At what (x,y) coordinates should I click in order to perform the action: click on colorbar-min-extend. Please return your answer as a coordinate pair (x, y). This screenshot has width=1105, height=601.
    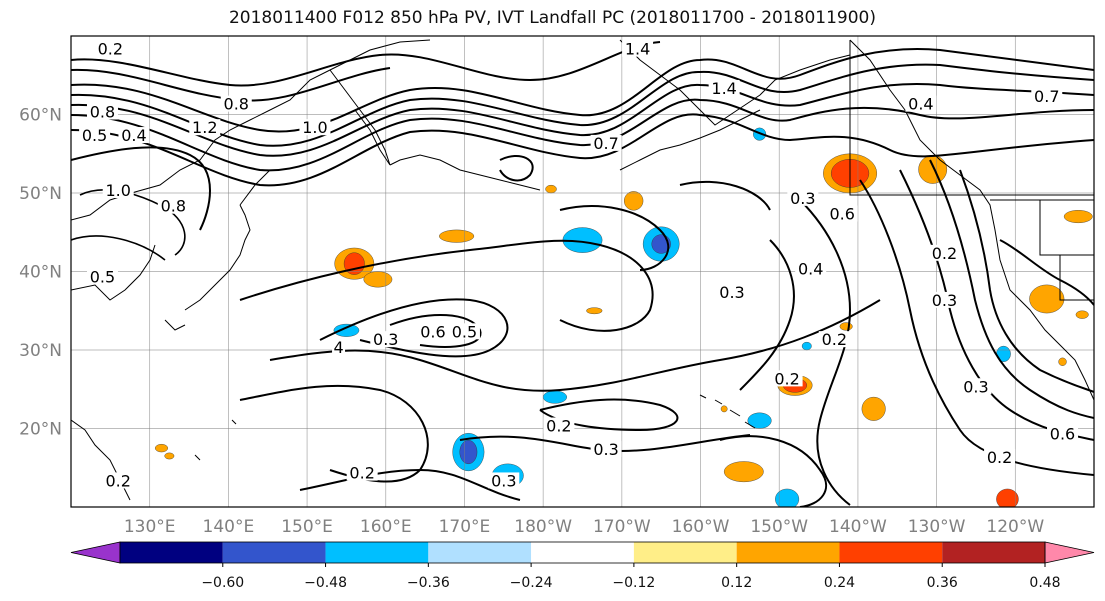
    Looking at the image, I should click on (95, 552).